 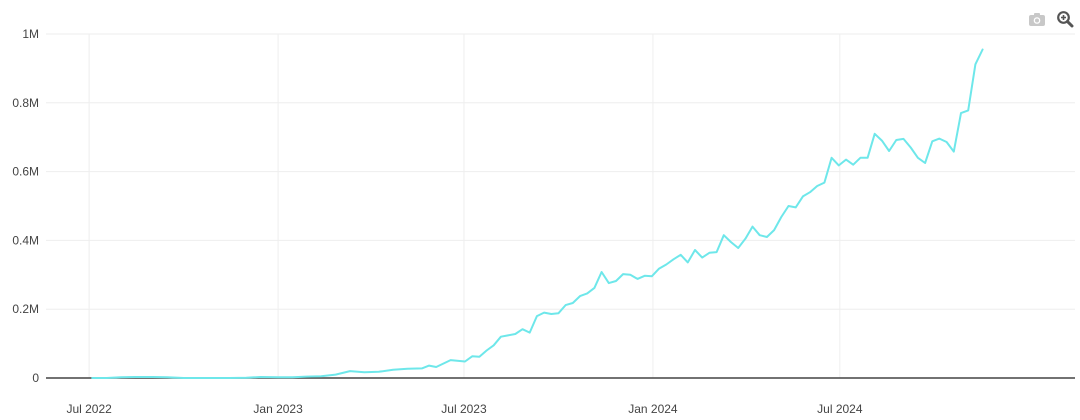 I want to click on x-tick-label: Jan 2024, so click(x=653, y=409).